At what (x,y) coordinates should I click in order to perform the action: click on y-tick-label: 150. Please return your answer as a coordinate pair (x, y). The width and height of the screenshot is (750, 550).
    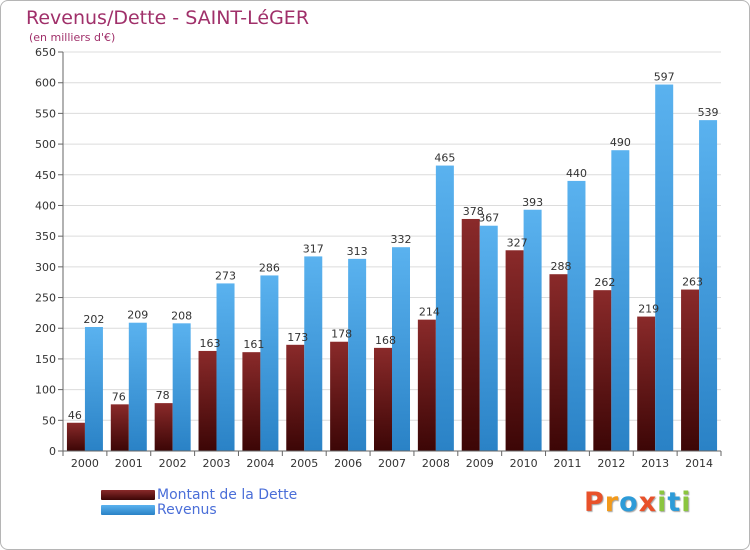
    Looking at the image, I should click on (45, 359).